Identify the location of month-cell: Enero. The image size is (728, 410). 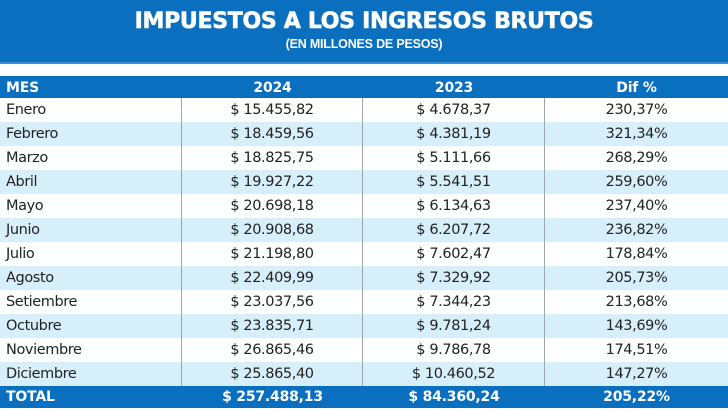
(91, 110).